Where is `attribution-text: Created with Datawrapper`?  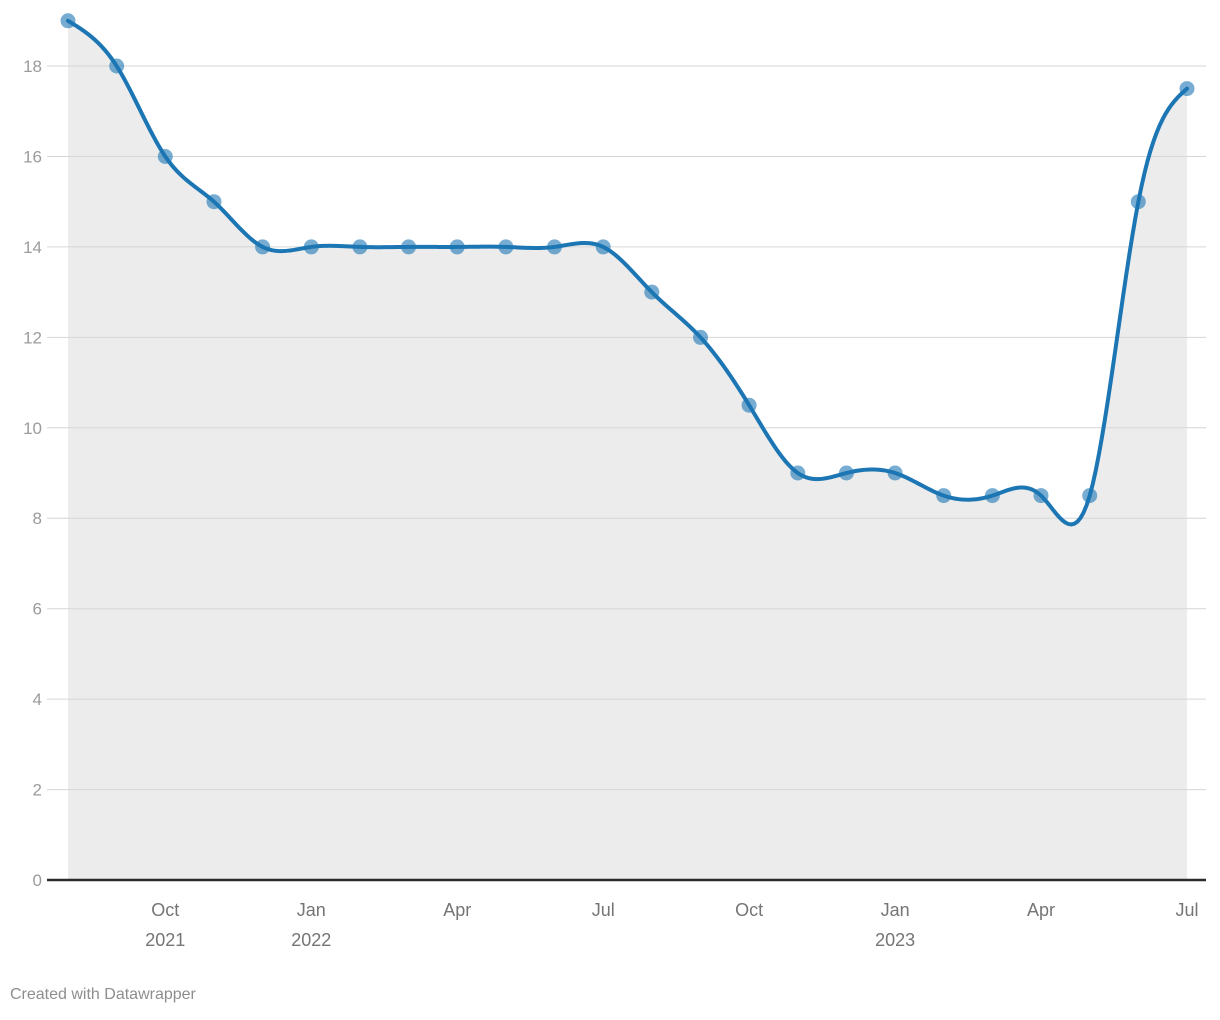 attribution-text: Created with Datawrapper is located at coordinates (103, 994).